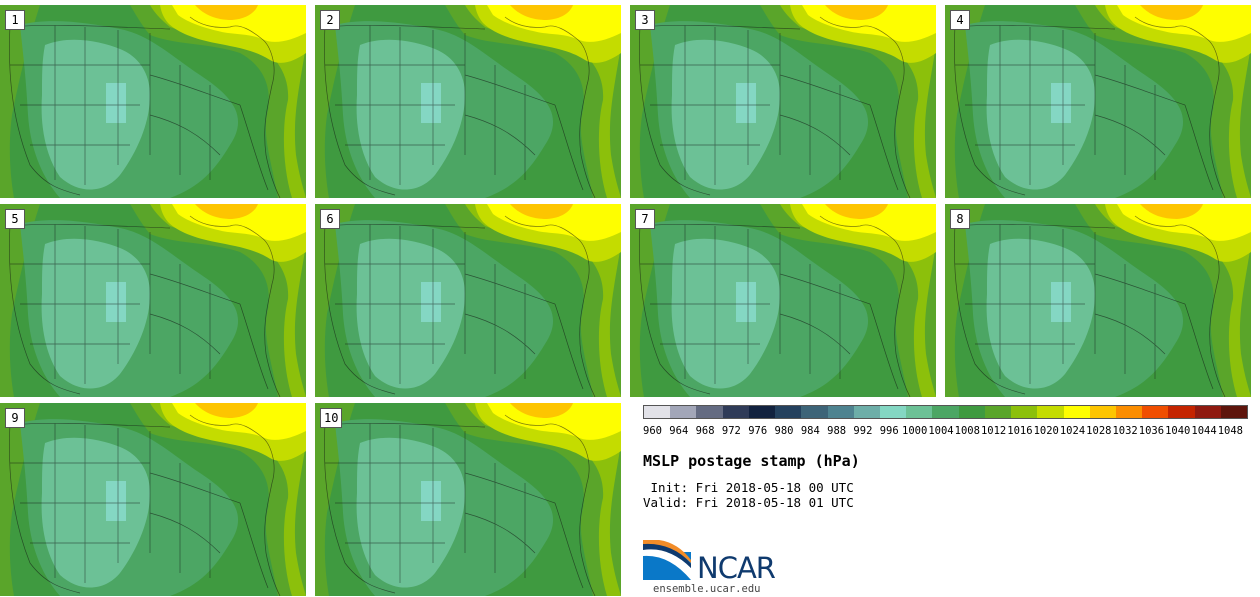 Image resolution: width=1260 pixels, height=597 pixels. Describe the element at coordinates (15, 20) in the screenshot. I see `panel-label-1: 1` at that location.